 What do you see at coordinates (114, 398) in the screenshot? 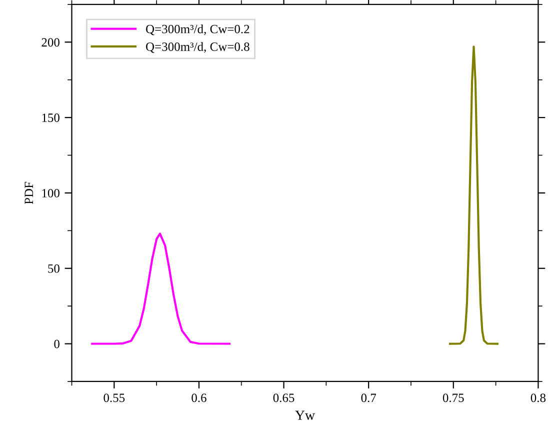
I see `x-tick-label: 0.55` at bounding box center [114, 398].